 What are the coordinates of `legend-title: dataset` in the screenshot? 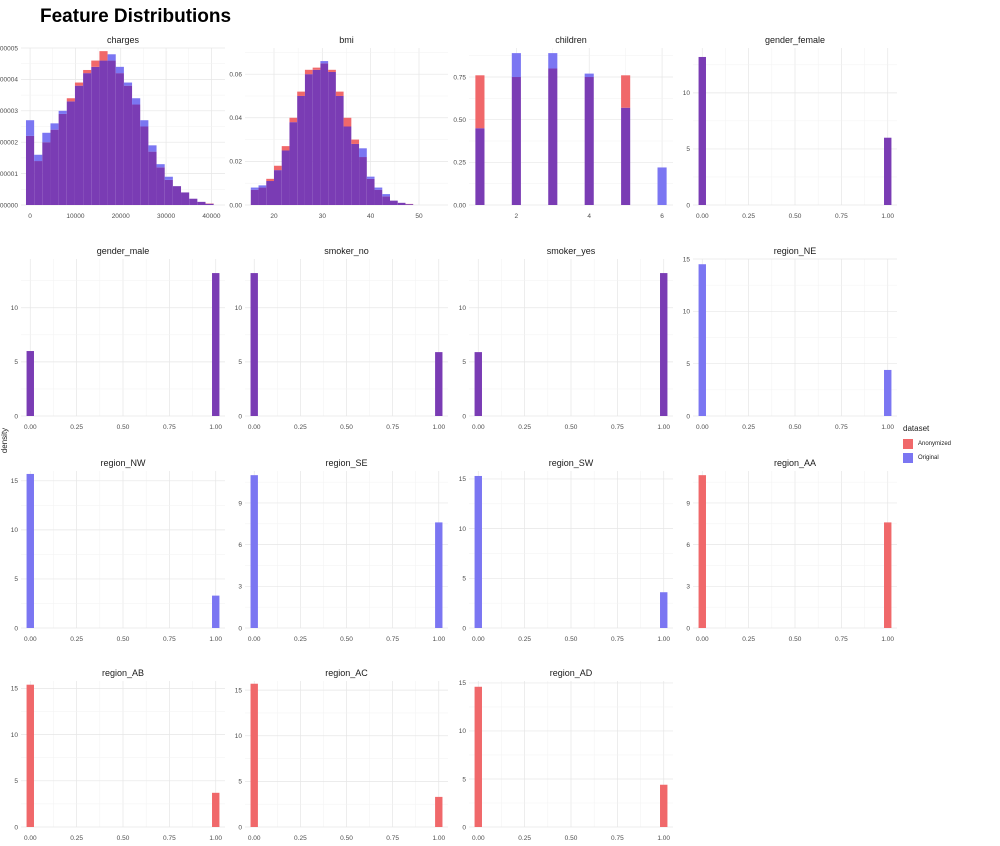 It's located at (916, 428).